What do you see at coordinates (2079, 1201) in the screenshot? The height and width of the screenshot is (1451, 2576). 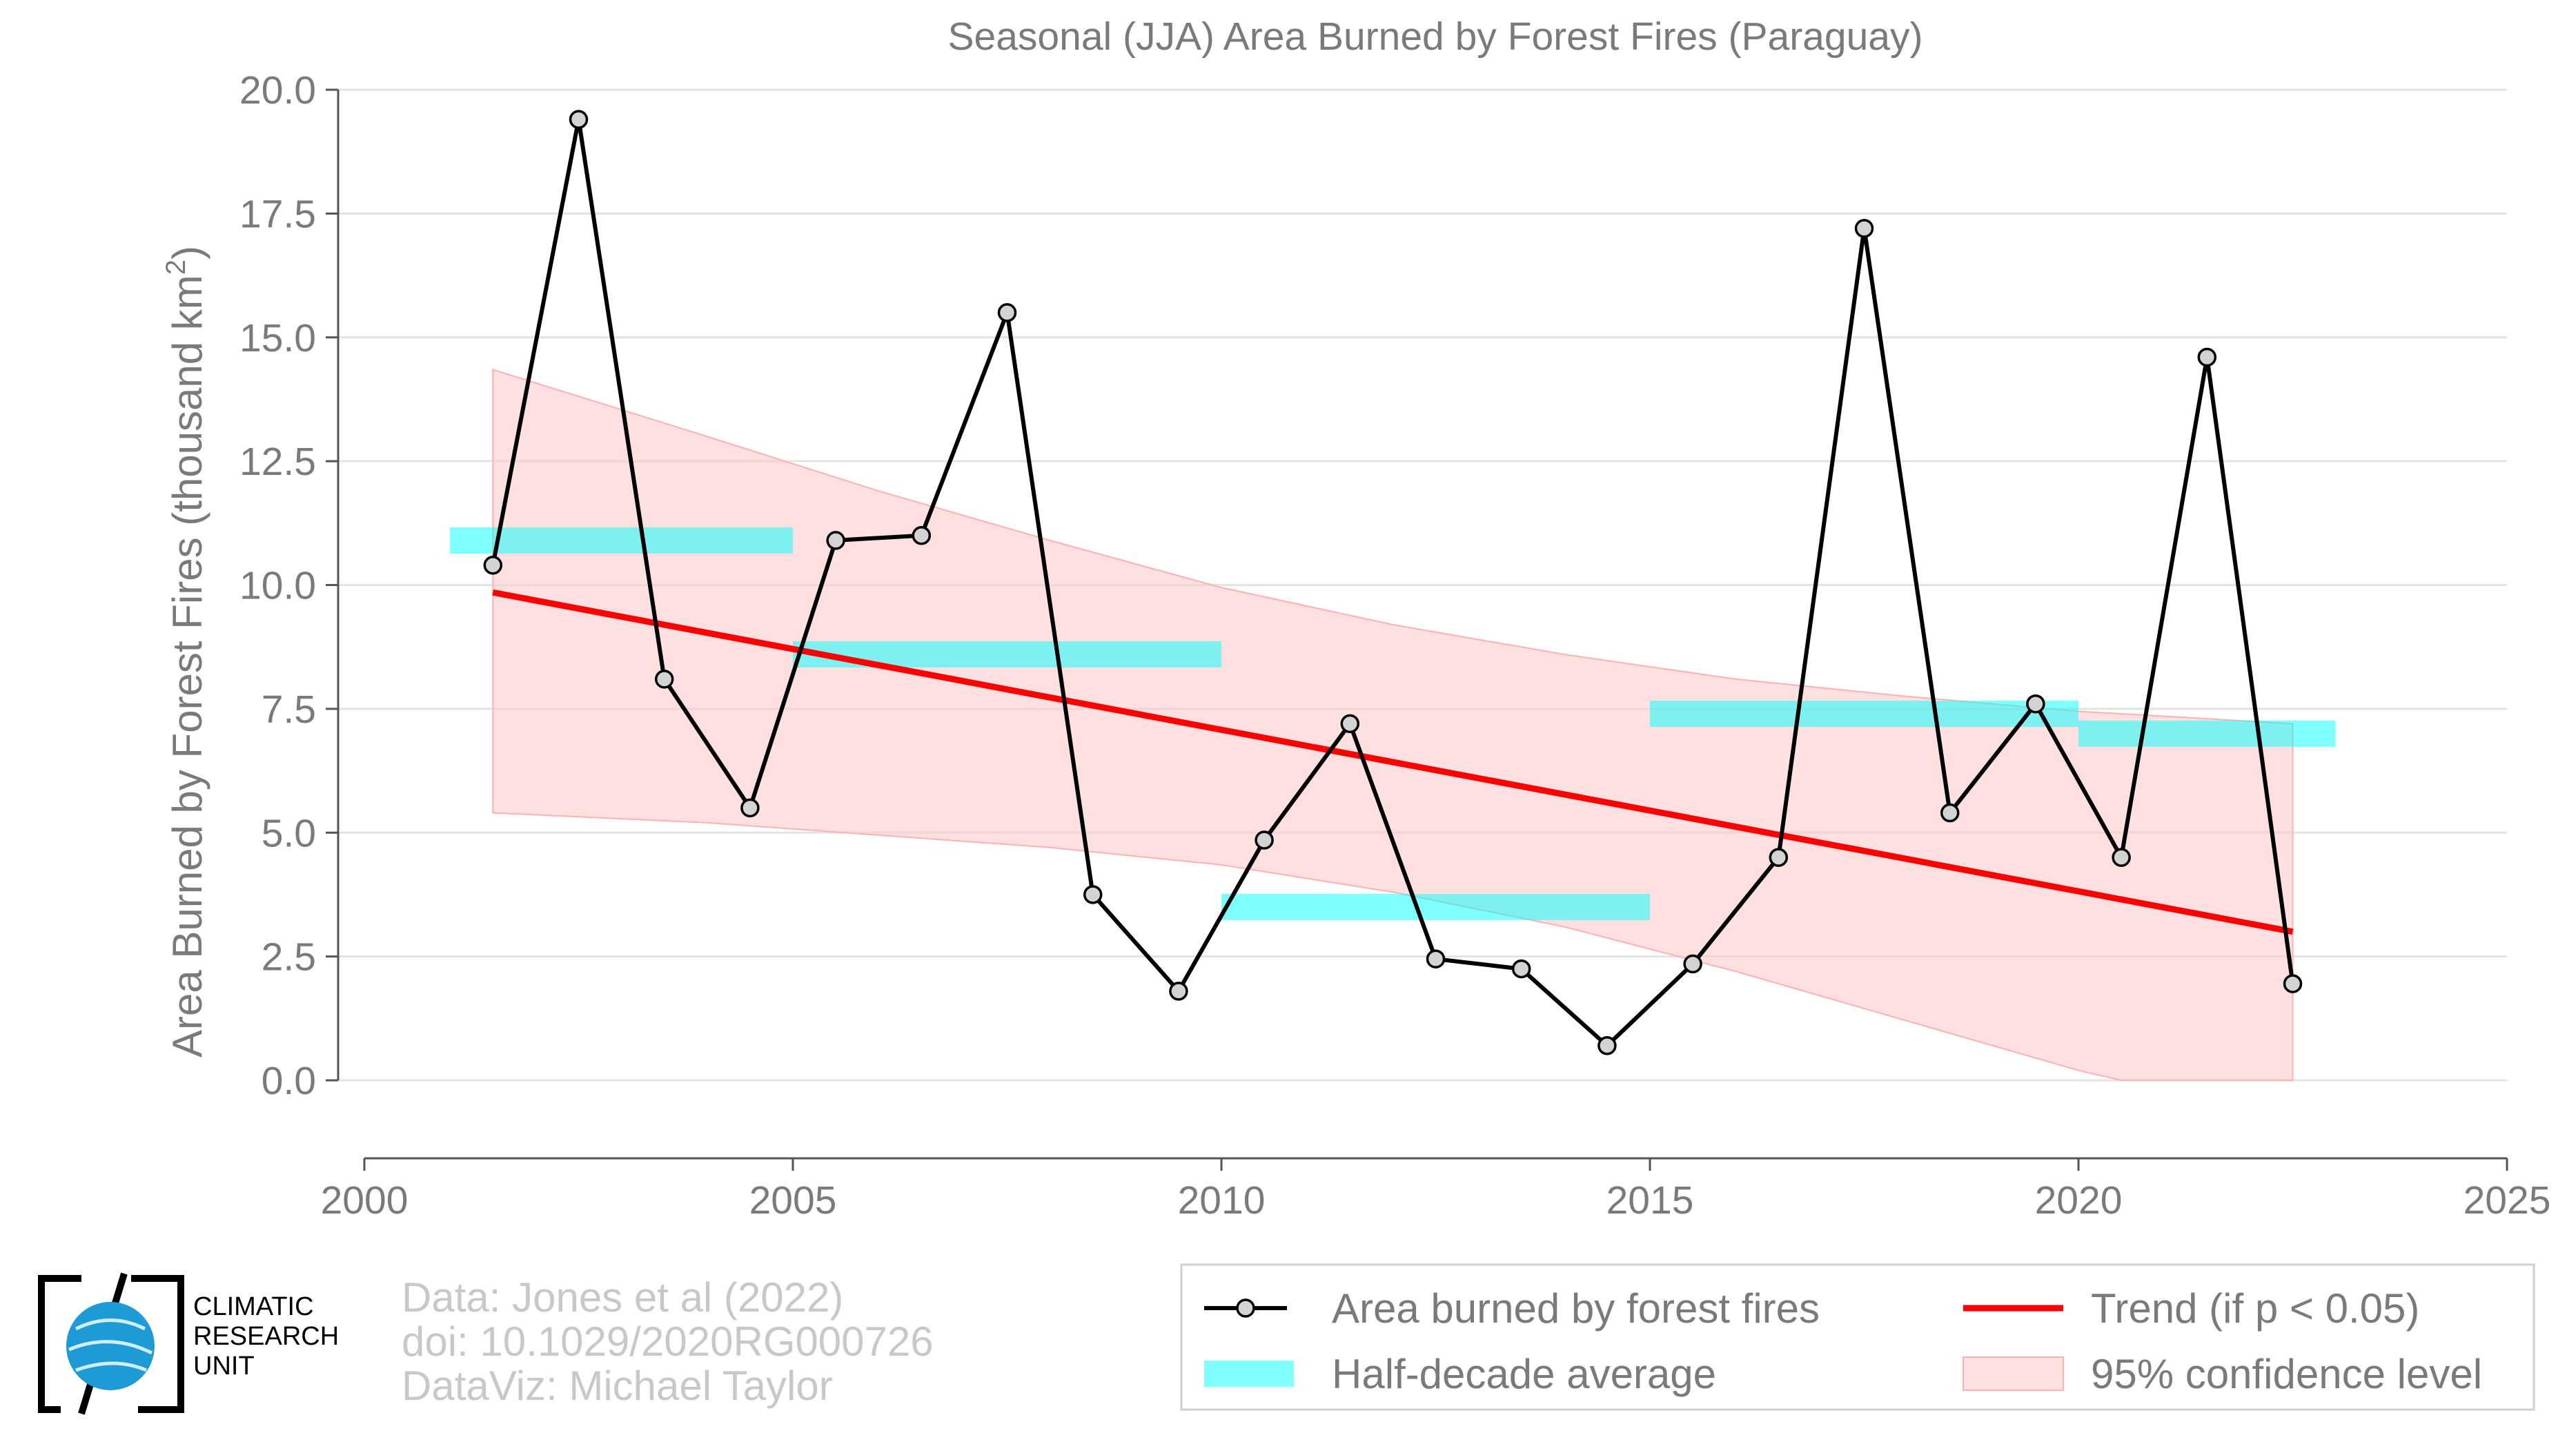 I see `x-tick-label: 2020` at bounding box center [2079, 1201].